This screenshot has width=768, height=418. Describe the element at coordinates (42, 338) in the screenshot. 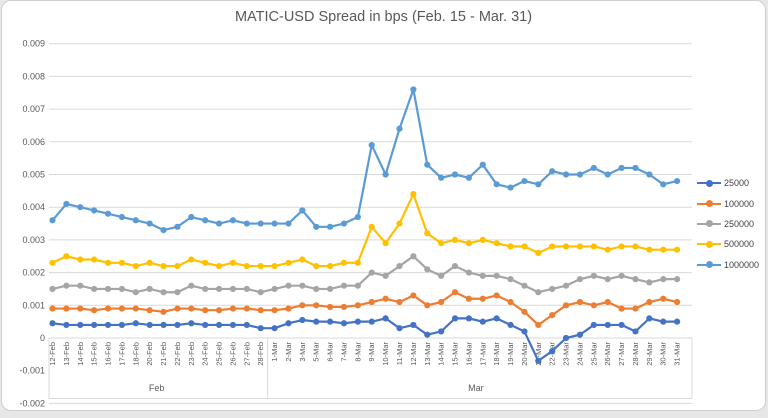

I see `y-tick-label: 0` at that location.